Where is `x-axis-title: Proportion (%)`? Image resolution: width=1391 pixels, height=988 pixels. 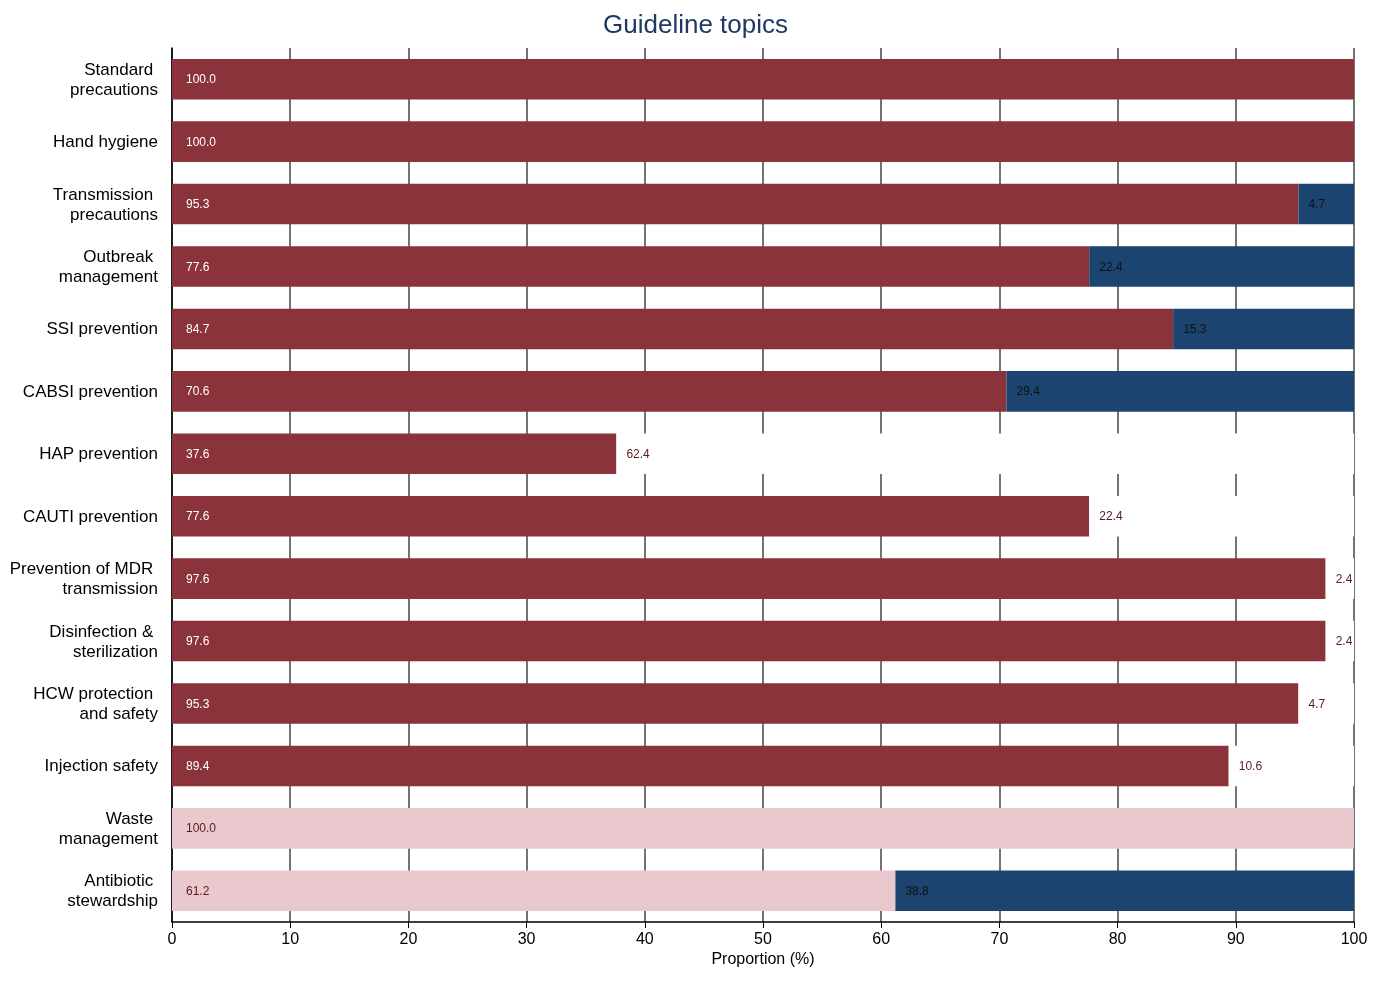
x-axis-title: Proportion (%) is located at coordinates (763, 959).